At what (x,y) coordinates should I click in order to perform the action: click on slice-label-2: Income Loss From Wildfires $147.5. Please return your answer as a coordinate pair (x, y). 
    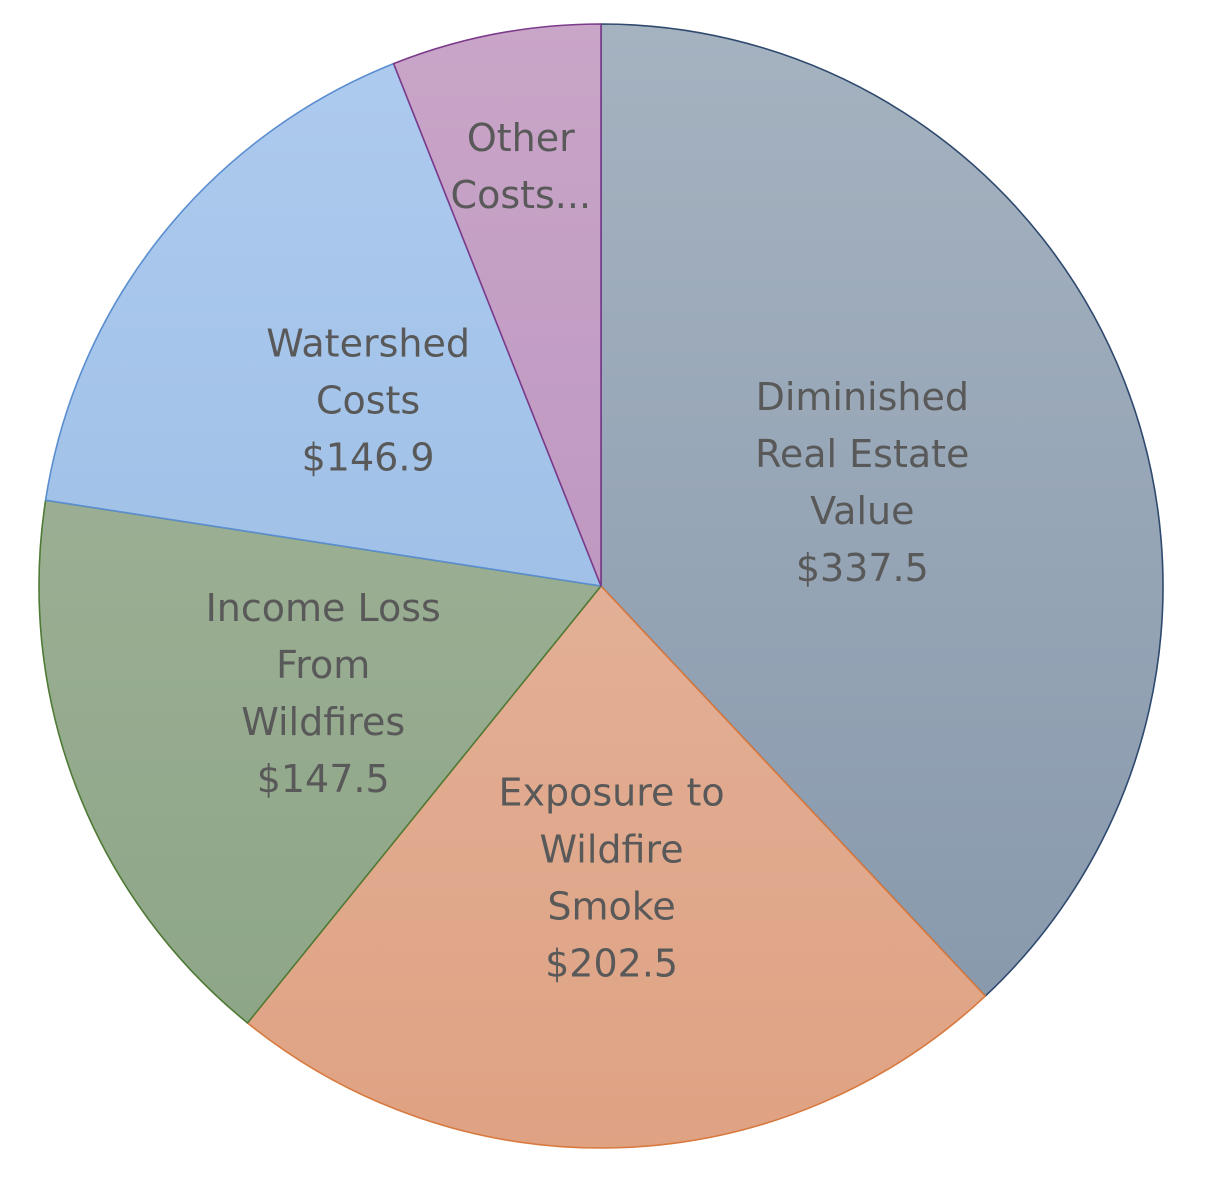
    Looking at the image, I should click on (323, 693).